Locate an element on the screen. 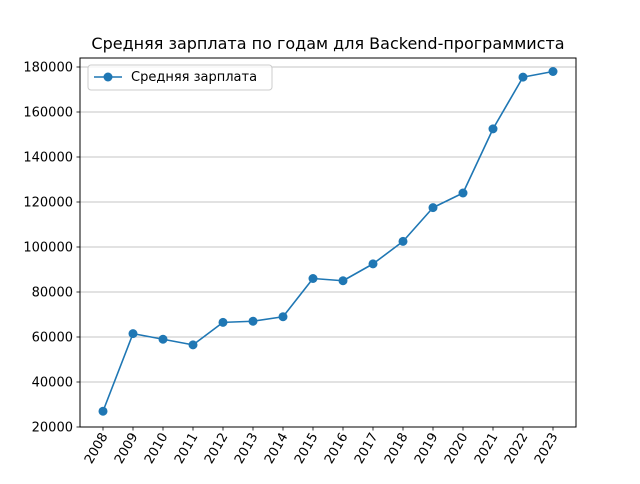  y-tick-label: 60000 is located at coordinates (52, 338).